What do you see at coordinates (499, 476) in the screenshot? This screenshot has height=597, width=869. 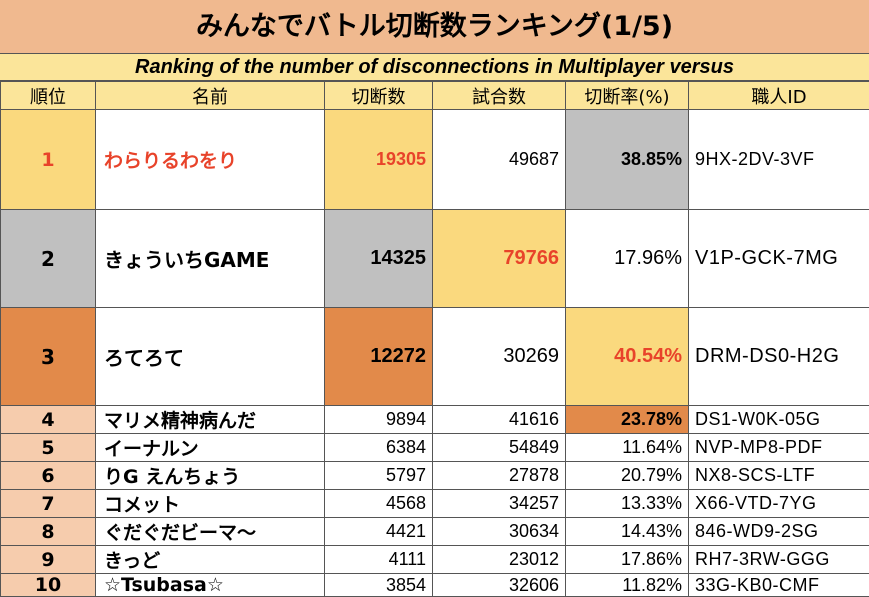 I see `matches-cell: 27878` at bounding box center [499, 476].